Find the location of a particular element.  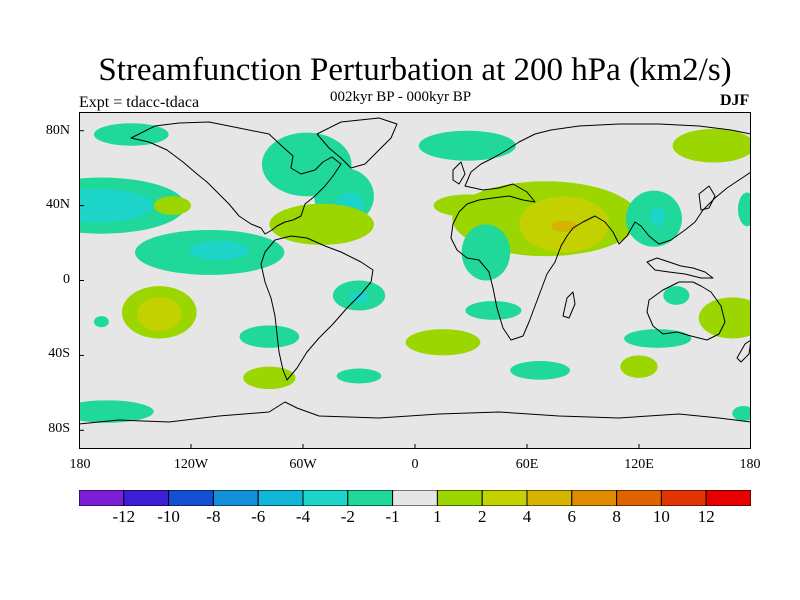

lat-label-0: 0 is located at coordinates (66, 279).